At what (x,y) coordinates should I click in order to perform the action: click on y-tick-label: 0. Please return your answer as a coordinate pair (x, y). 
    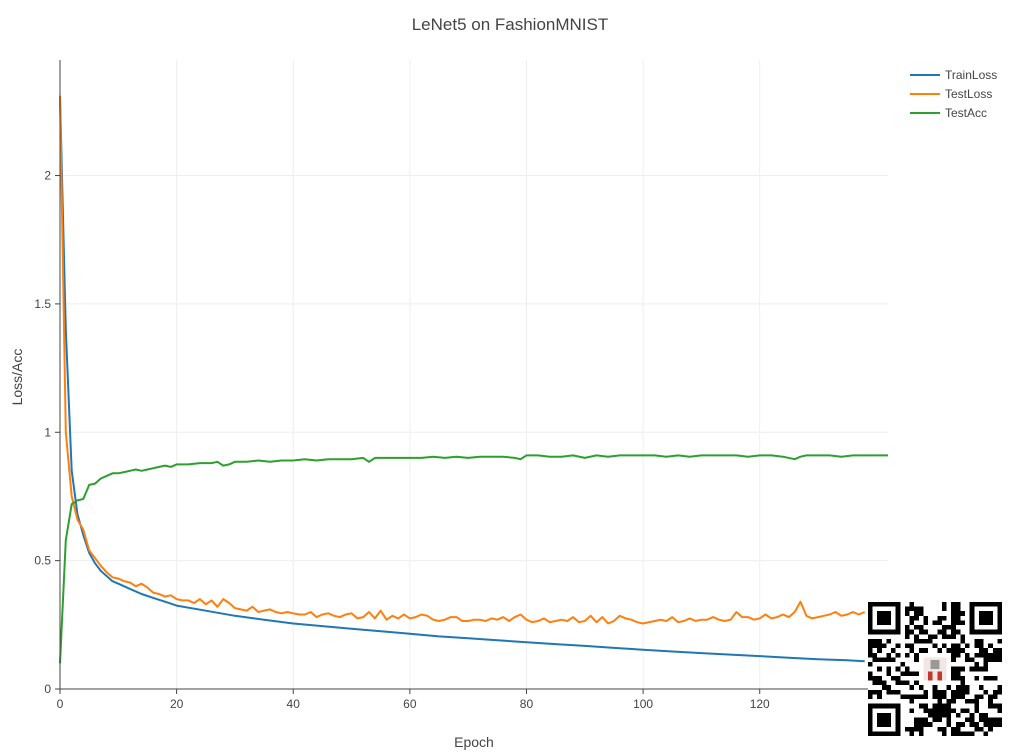
    Looking at the image, I should click on (47, 689).